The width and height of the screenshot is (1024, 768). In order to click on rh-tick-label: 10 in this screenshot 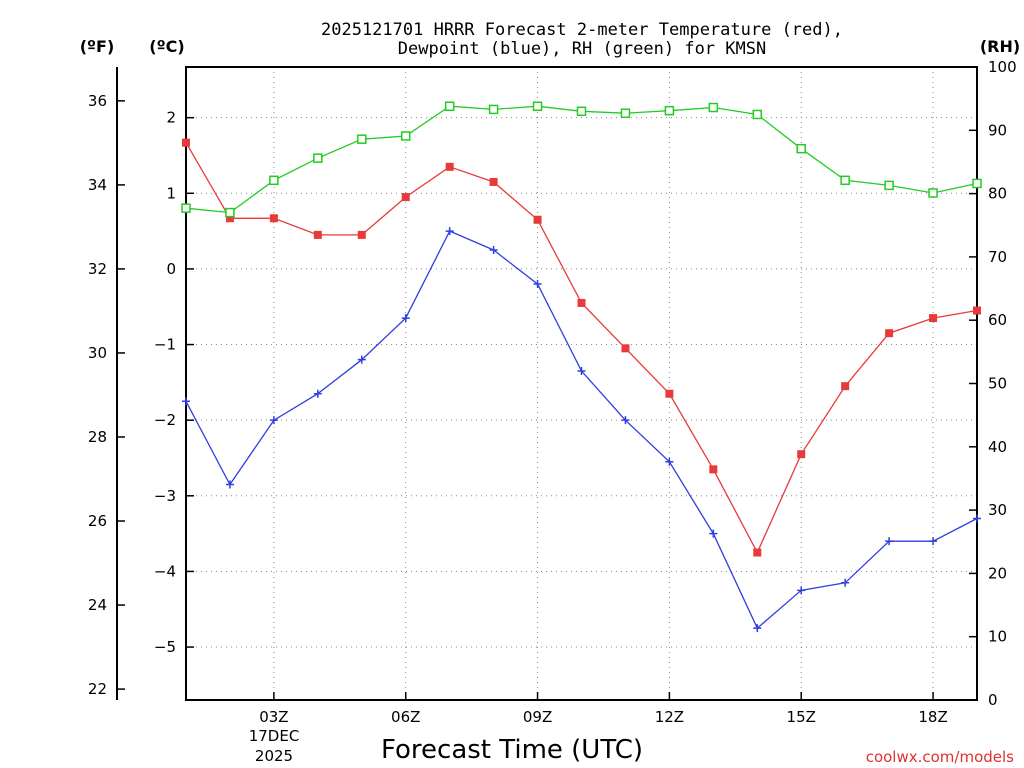, I will do `click(997, 637)`.